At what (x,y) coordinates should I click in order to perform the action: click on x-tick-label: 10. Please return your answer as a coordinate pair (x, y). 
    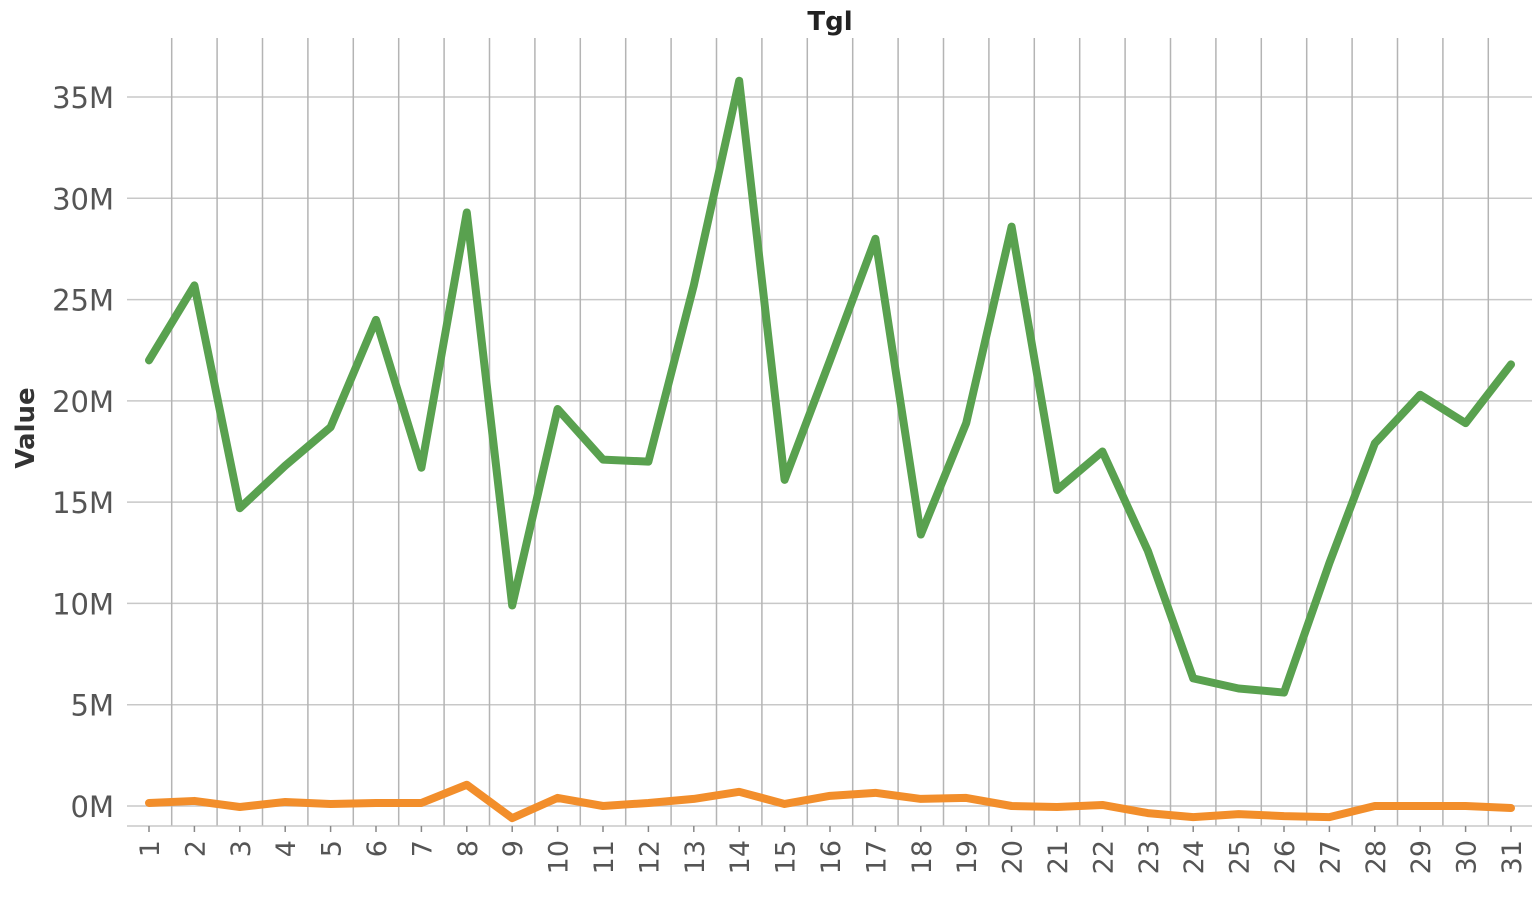
    Looking at the image, I should click on (559, 857).